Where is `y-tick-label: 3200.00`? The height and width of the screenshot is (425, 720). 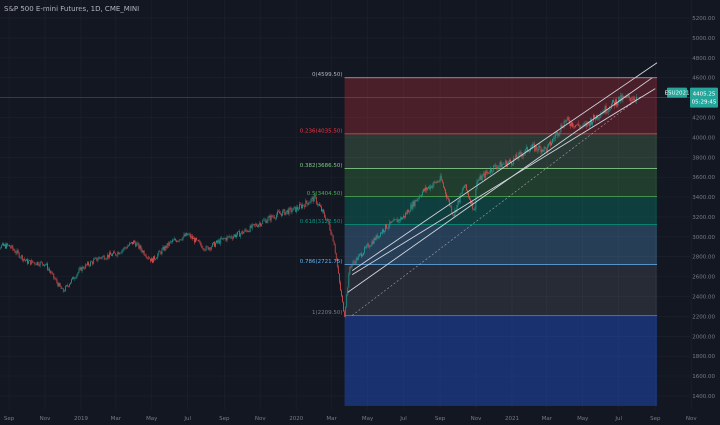 y-tick-label: 3200.00 is located at coordinates (703, 218).